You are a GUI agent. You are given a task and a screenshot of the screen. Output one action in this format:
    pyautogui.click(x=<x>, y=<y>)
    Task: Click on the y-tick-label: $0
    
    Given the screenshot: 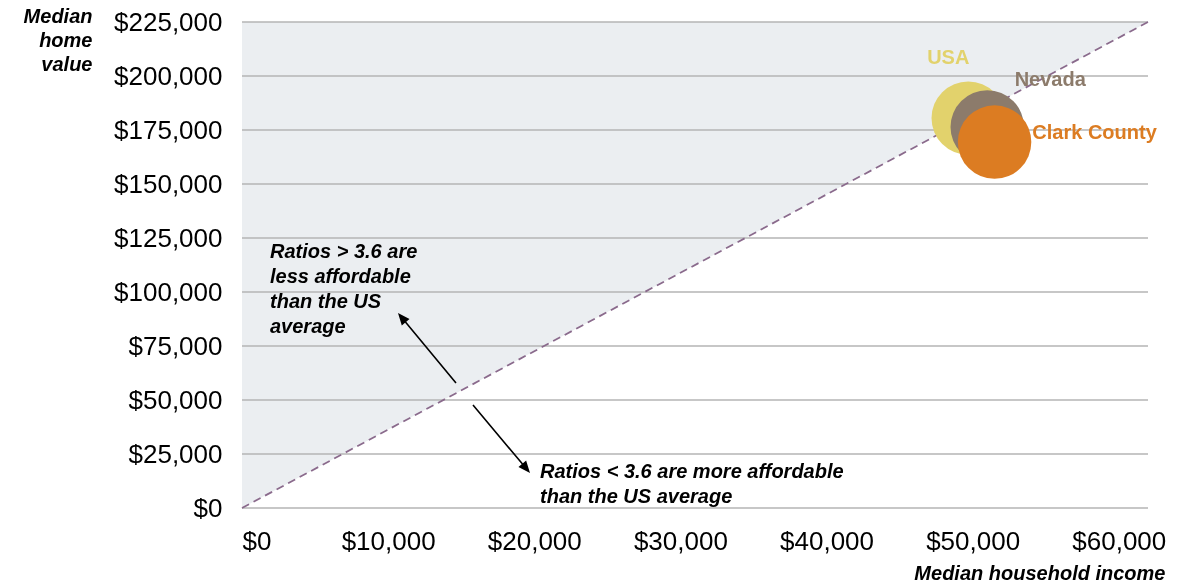 What is the action you would take?
    pyautogui.click(x=208, y=507)
    